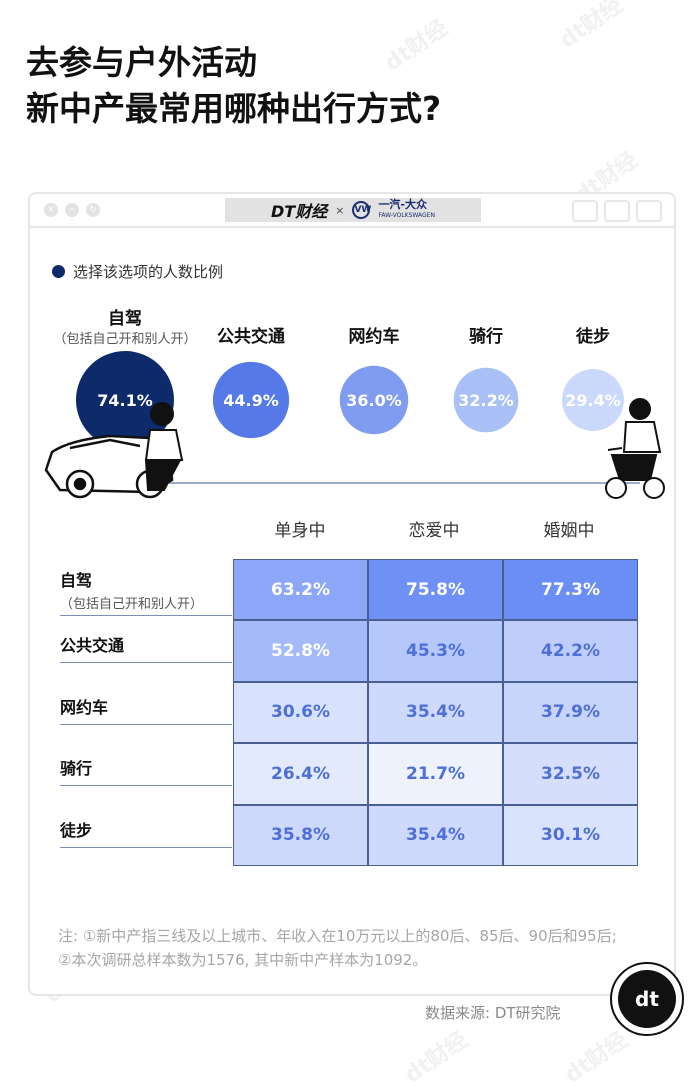  I want to click on column-header-3: 婚姻中, so click(569, 531).